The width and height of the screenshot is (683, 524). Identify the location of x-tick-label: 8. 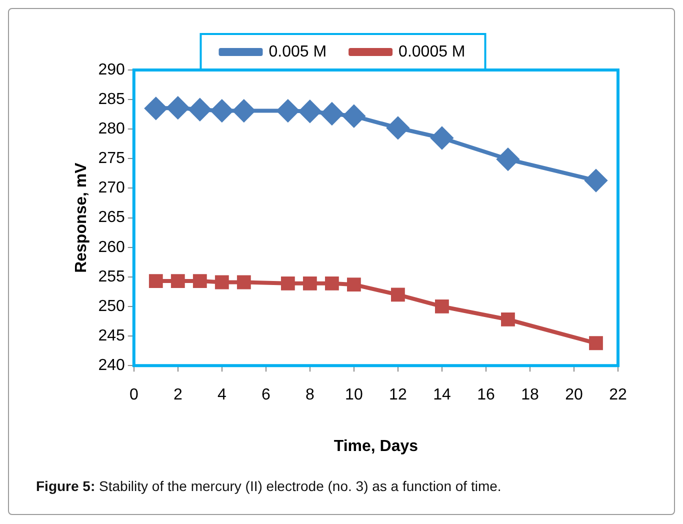
(309, 395).